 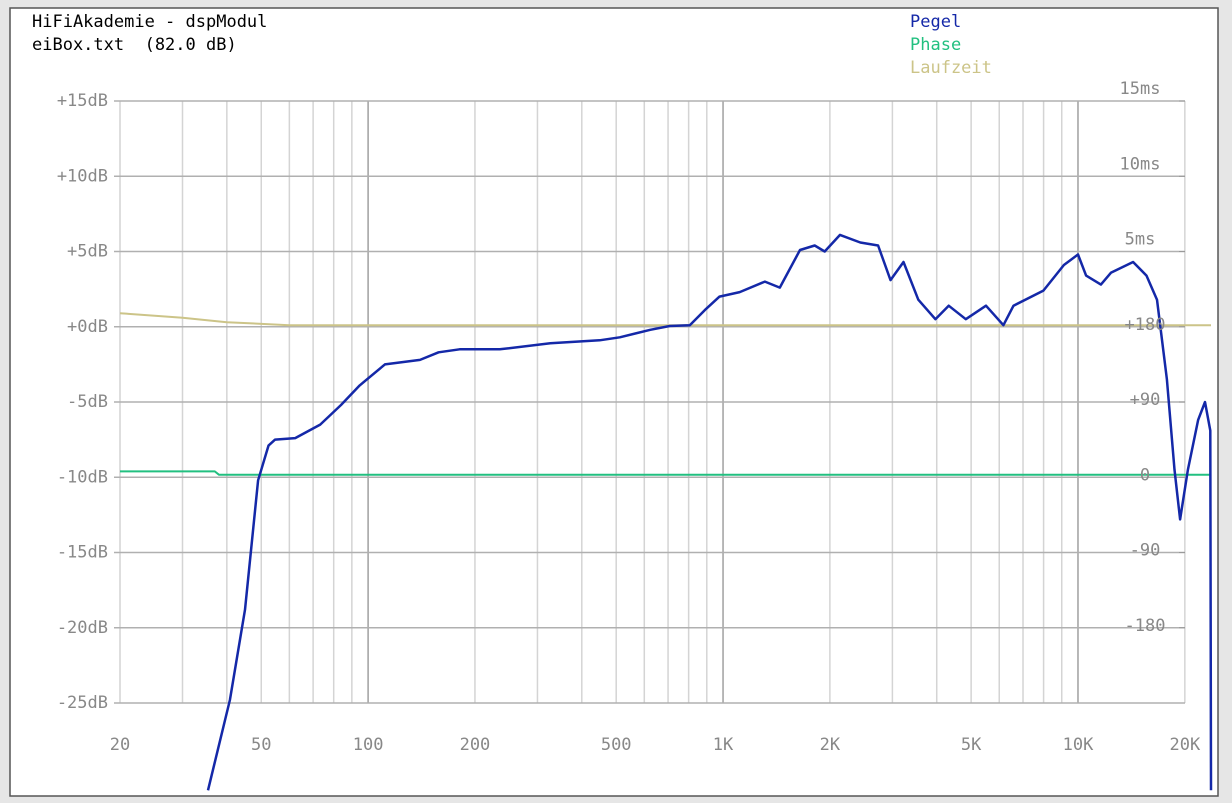 I want to click on chart-subtitle: eiBox.txt (82.0 dB), so click(x=134, y=45).